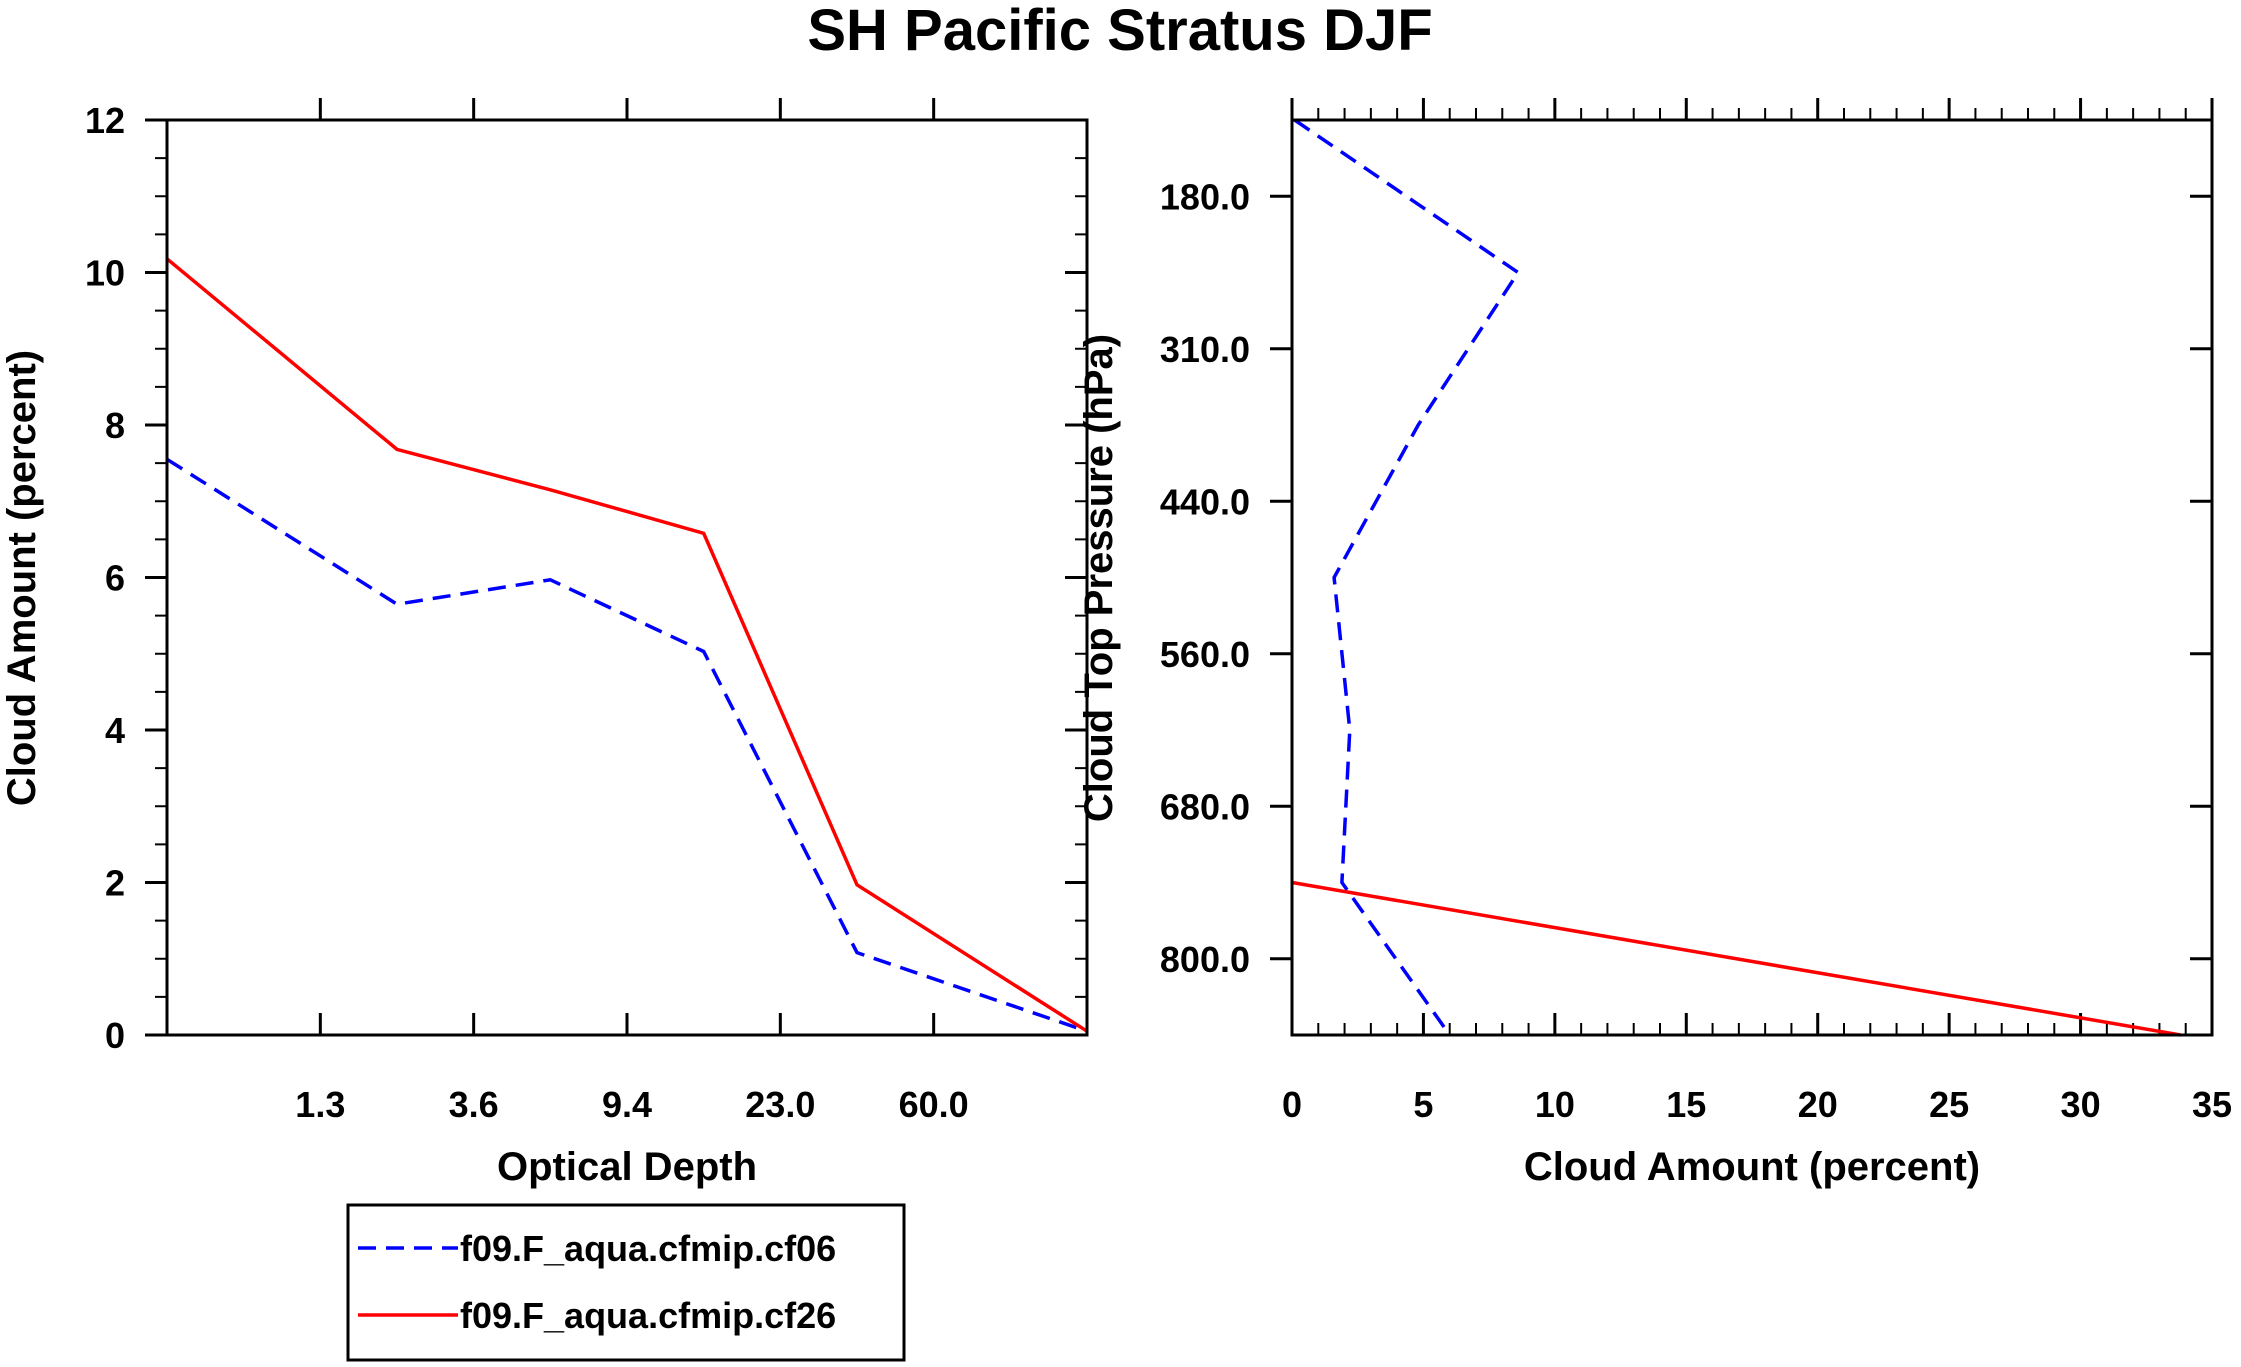 The image size is (2241, 1367). I want to click on left-y-axis-label: Cloud Amount (percent), so click(22, 578).